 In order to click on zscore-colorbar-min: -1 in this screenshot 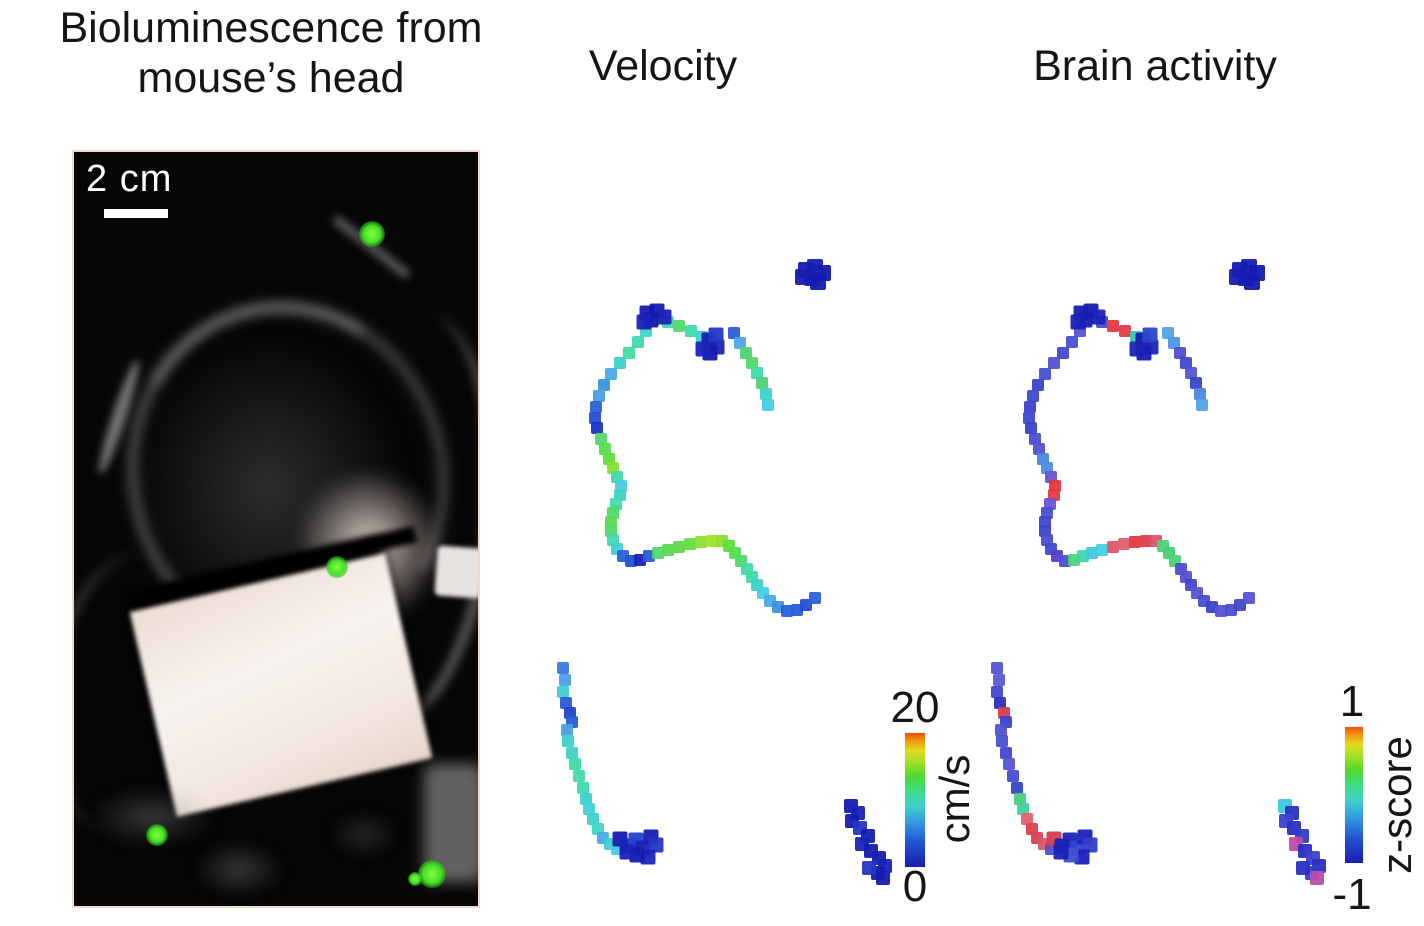, I will do `click(1352, 894)`.